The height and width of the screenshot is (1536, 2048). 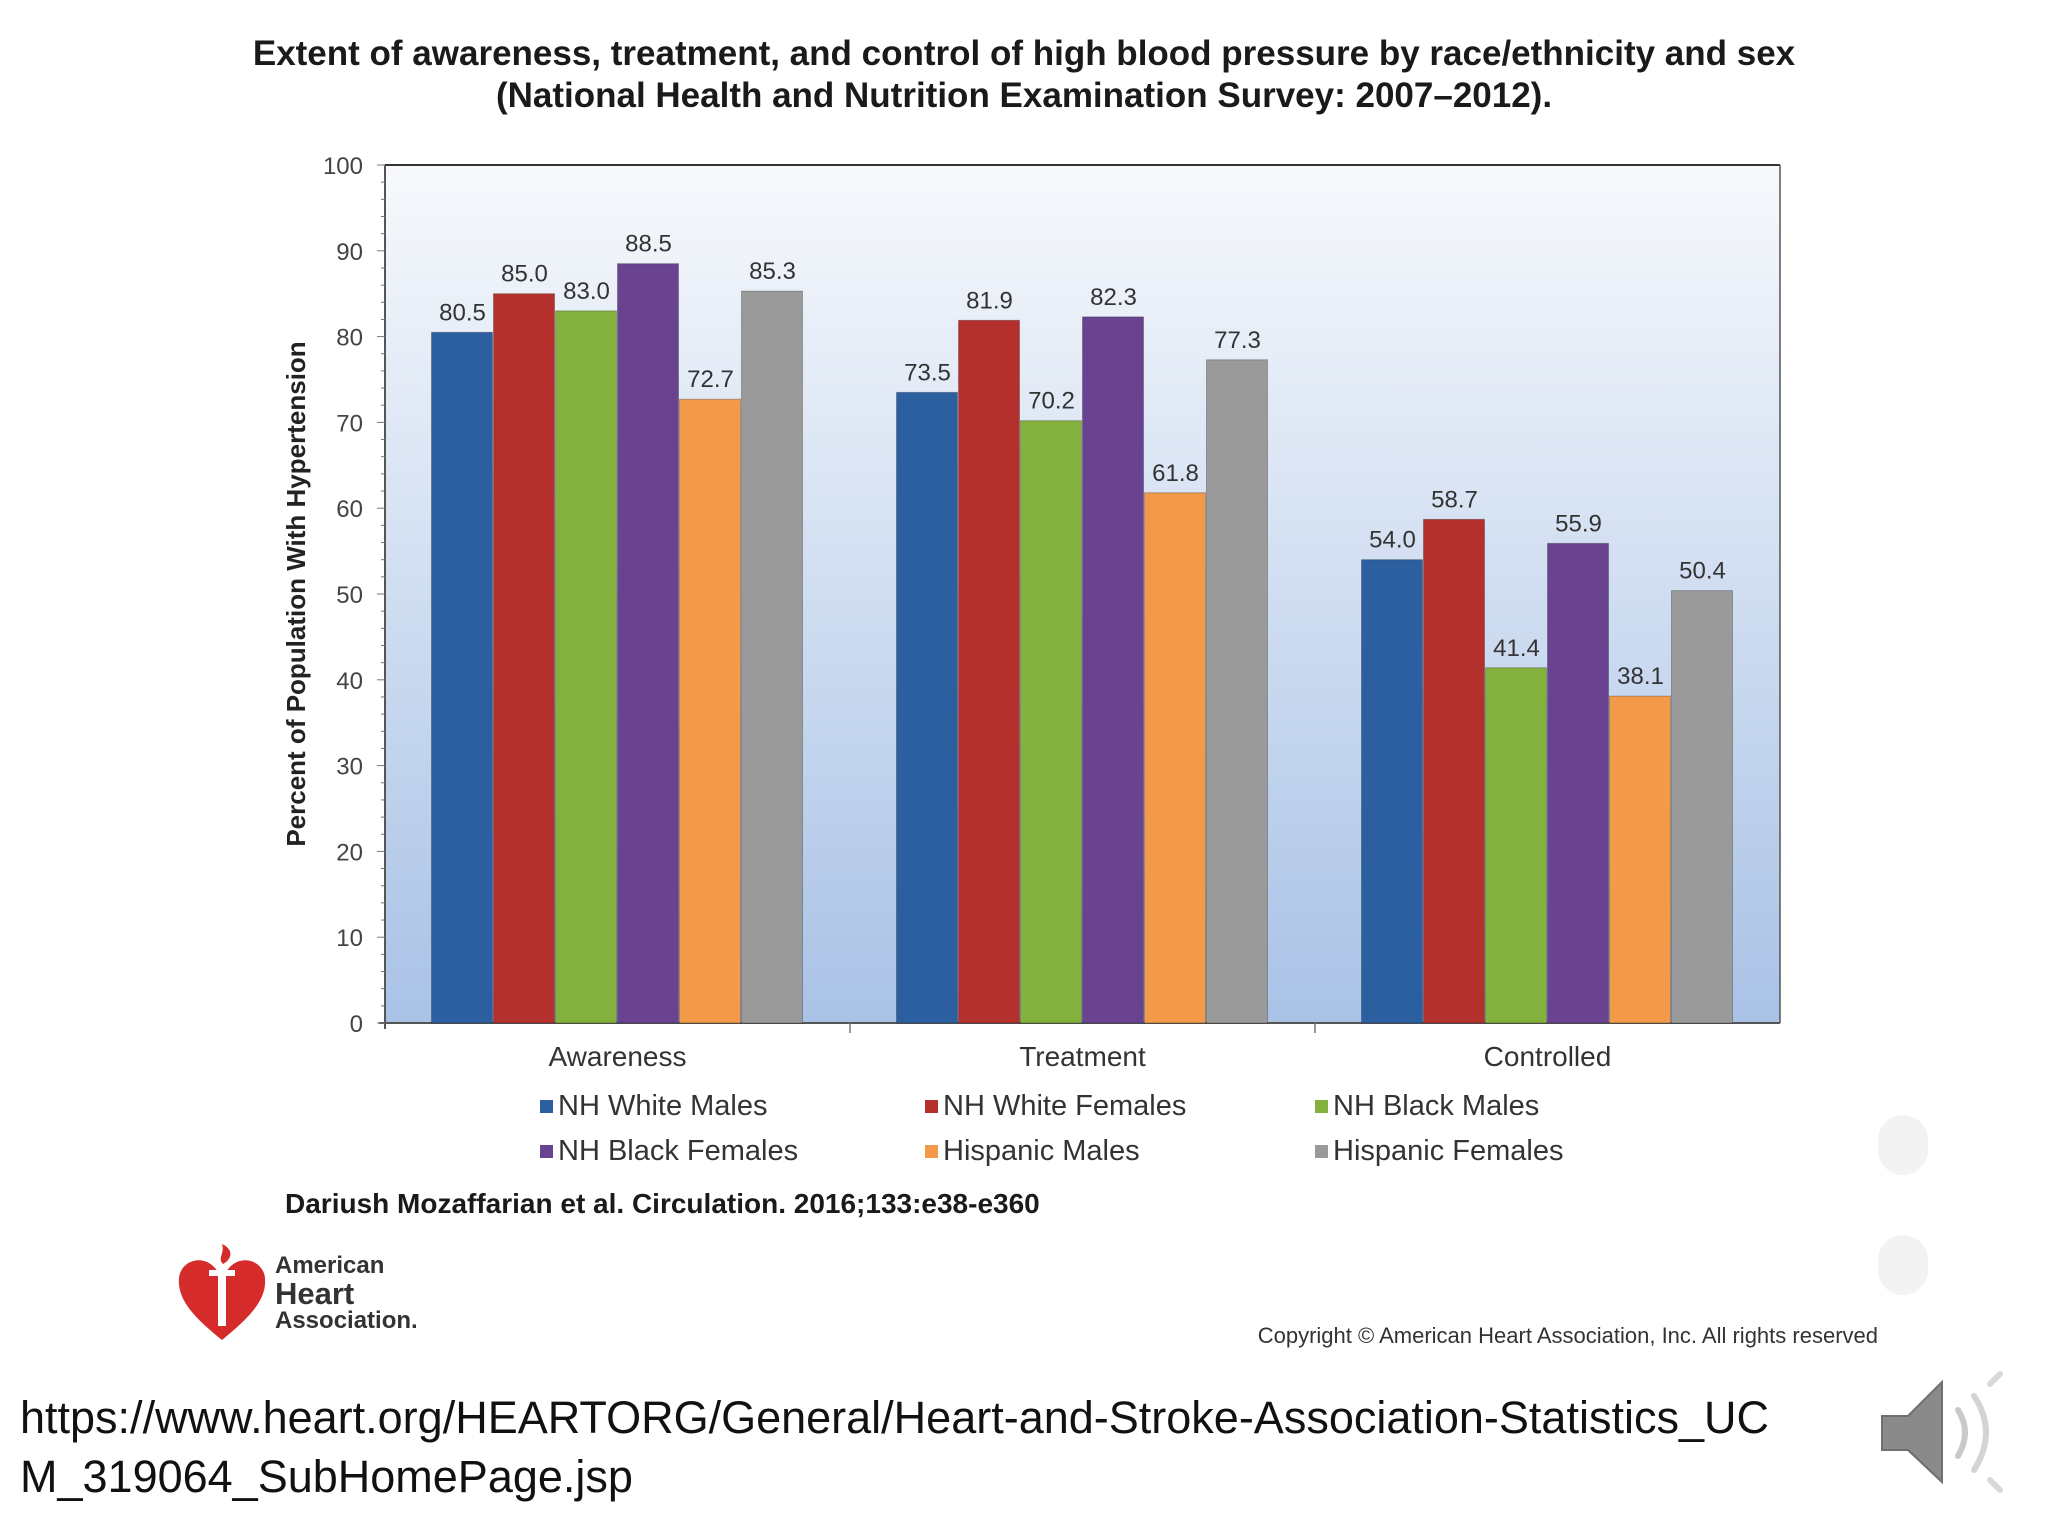 I want to click on bar-hispanic-females-awareness, so click(x=772, y=657).